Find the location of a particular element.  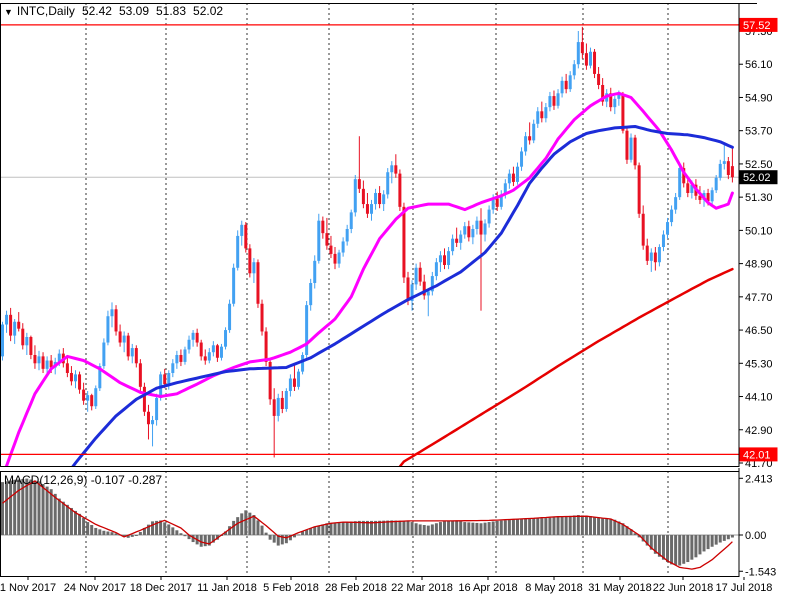

time-axis-label: 22 Mar 2018 is located at coordinates (422, 588).